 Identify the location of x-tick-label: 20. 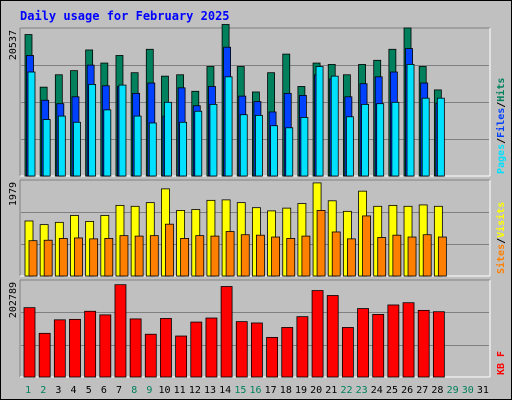
(316, 390).